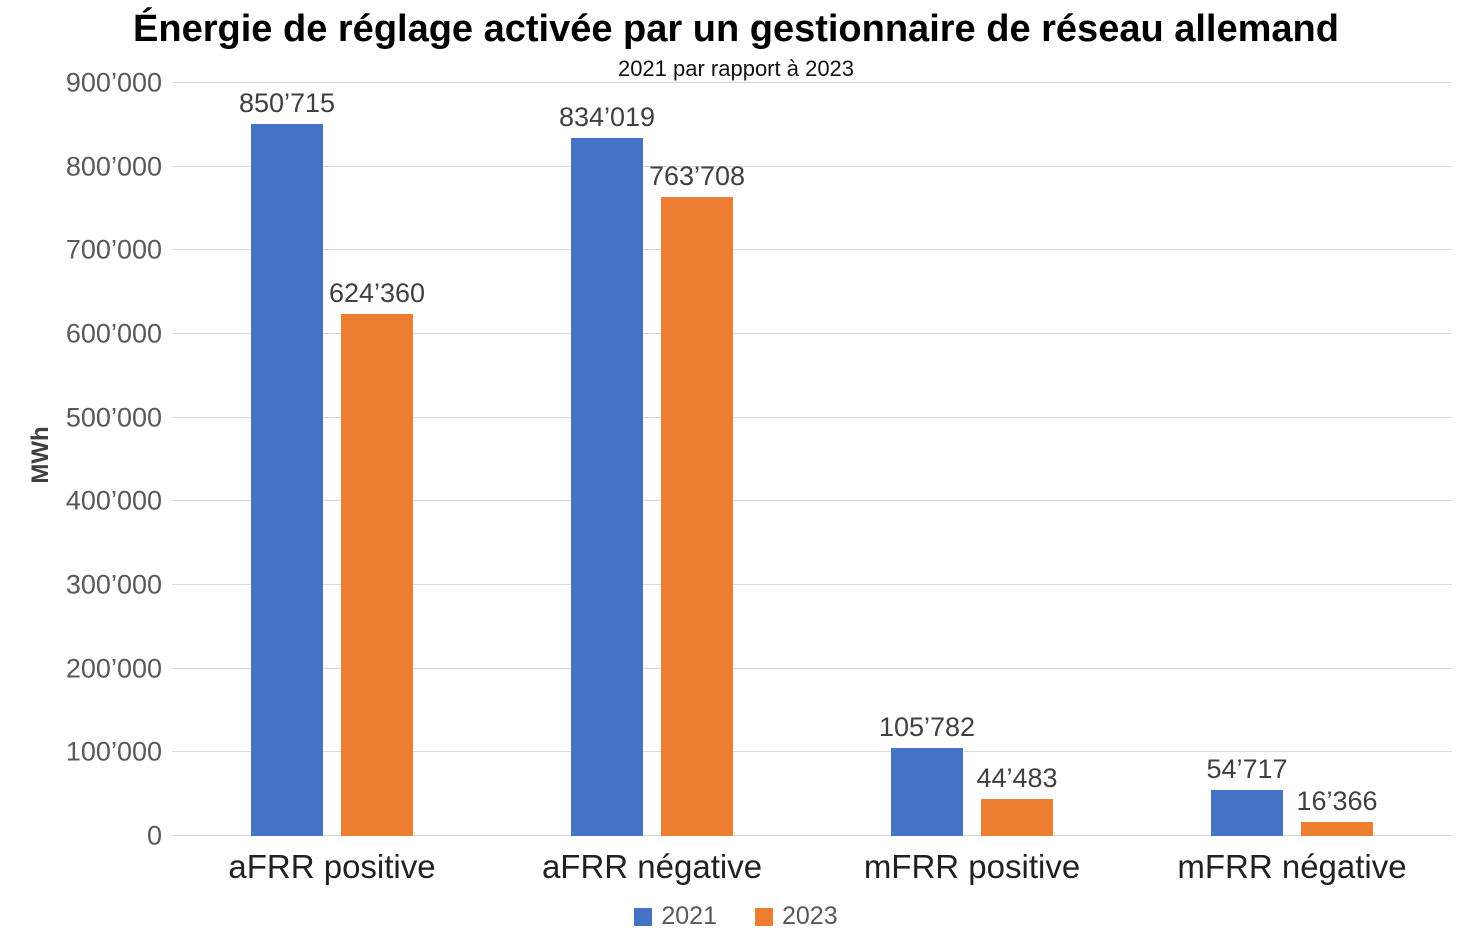 The image size is (1472, 952). What do you see at coordinates (287, 103) in the screenshot?
I see `bar-value-label: 850’715` at bounding box center [287, 103].